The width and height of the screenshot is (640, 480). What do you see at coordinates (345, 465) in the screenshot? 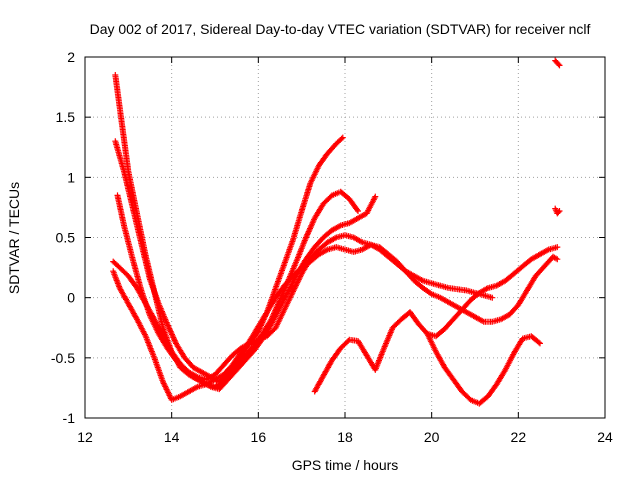
I see `x-axis-label: GPS time / hours` at bounding box center [345, 465].